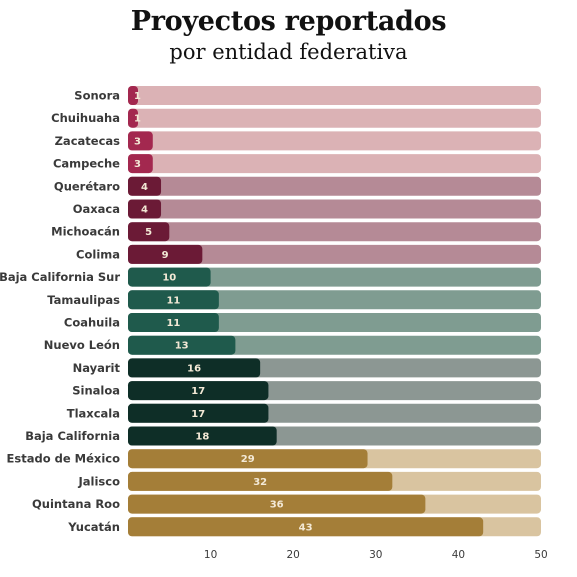 The height and width of the screenshot is (577, 577). I want to click on category-label: Estado de México, so click(64, 459).